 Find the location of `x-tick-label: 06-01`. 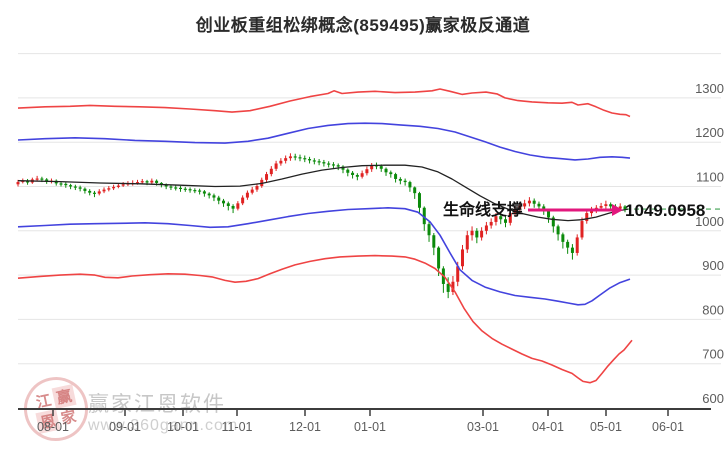

x-tick-label: 06-01 is located at coordinates (668, 427).